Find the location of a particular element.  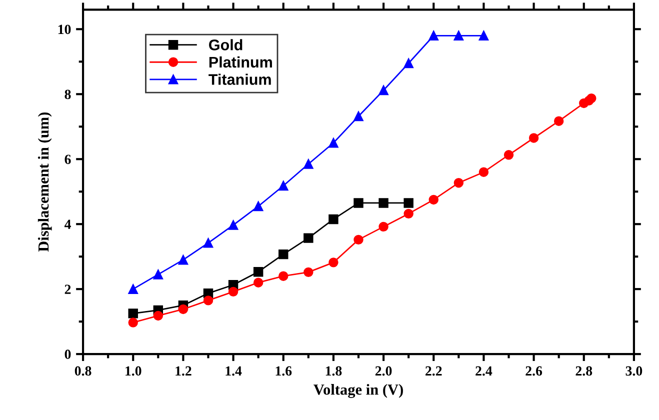

y-tick-label: 2 is located at coordinates (67, 289).